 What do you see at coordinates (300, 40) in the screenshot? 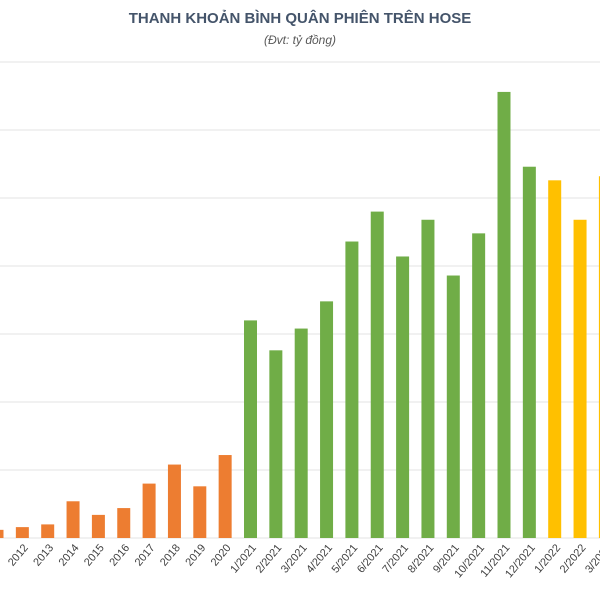
I see `chart-subtitle: (Đvt: tỷ đồng)` at bounding box center [300, 40].